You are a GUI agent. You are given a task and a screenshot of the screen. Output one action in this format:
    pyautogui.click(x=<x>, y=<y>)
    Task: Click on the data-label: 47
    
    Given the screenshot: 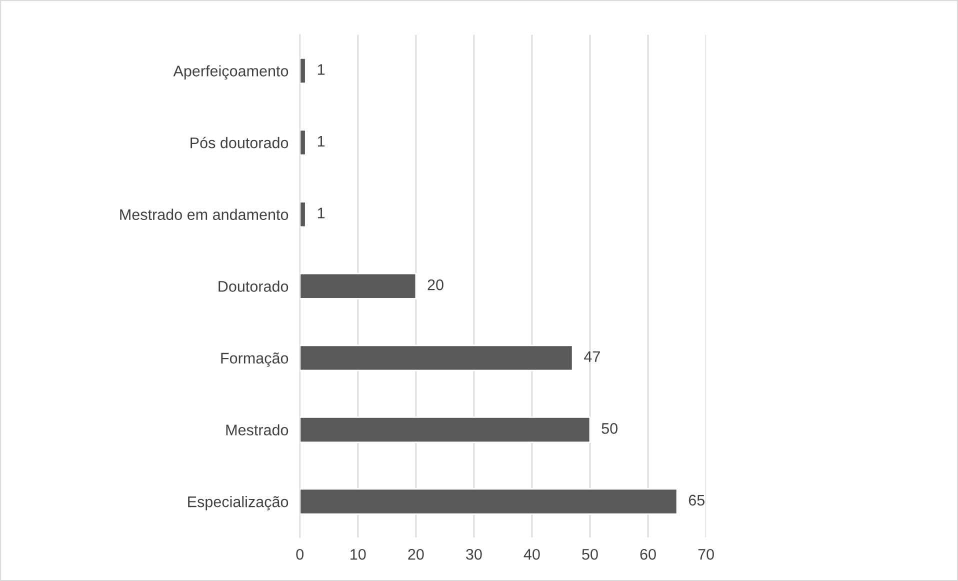 What is the action you would take?
    pyautogui.click(x=592, y=356)
    